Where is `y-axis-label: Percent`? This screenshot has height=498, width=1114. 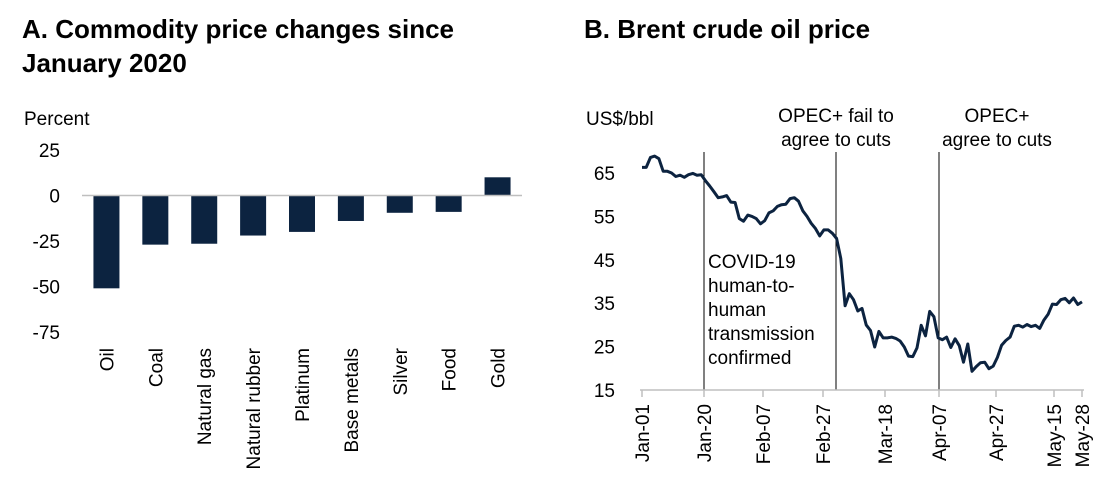
y-axis-label: Percent is located at coordinates (57, 119).